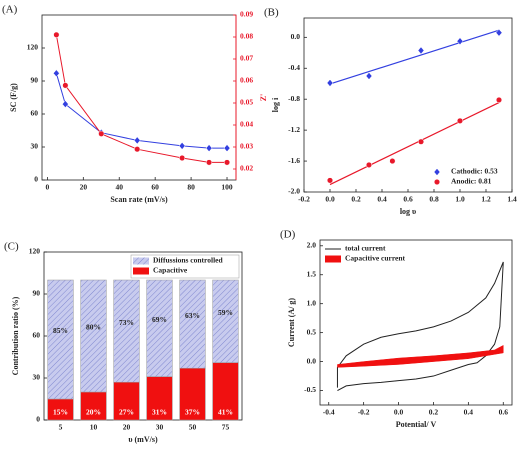 The height and width of the screenshot is (455, 531). I want to click on y-tick-label: 2.0, so click(312, 245).